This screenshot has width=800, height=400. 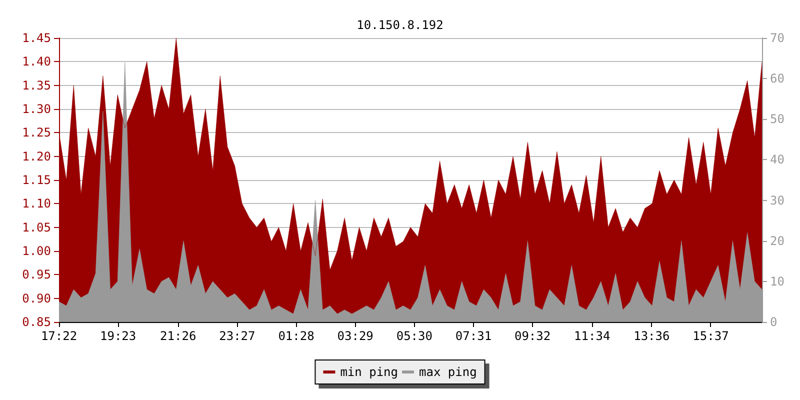 What do you see at coordinates (777, 200) in the screenshot?
I see `y2-tick-label: 30` at bounding box center [777, 200].